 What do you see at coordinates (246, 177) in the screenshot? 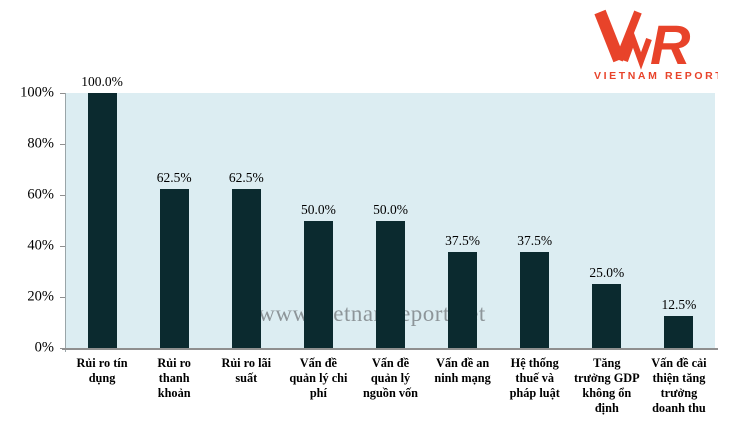
I see `bar-value-label-2: 62.5%` at bounding box center [246, 177].